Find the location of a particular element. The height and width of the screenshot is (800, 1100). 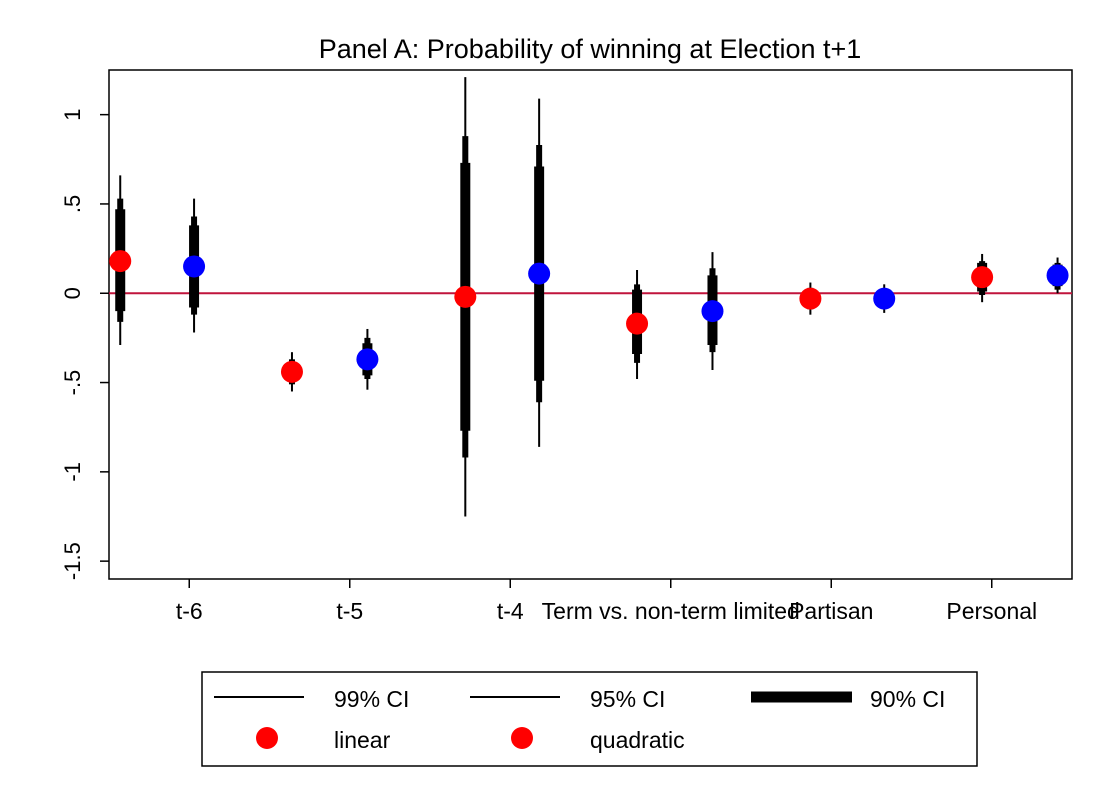

y-tick-label: .5 is located at coordinates (72, 204).